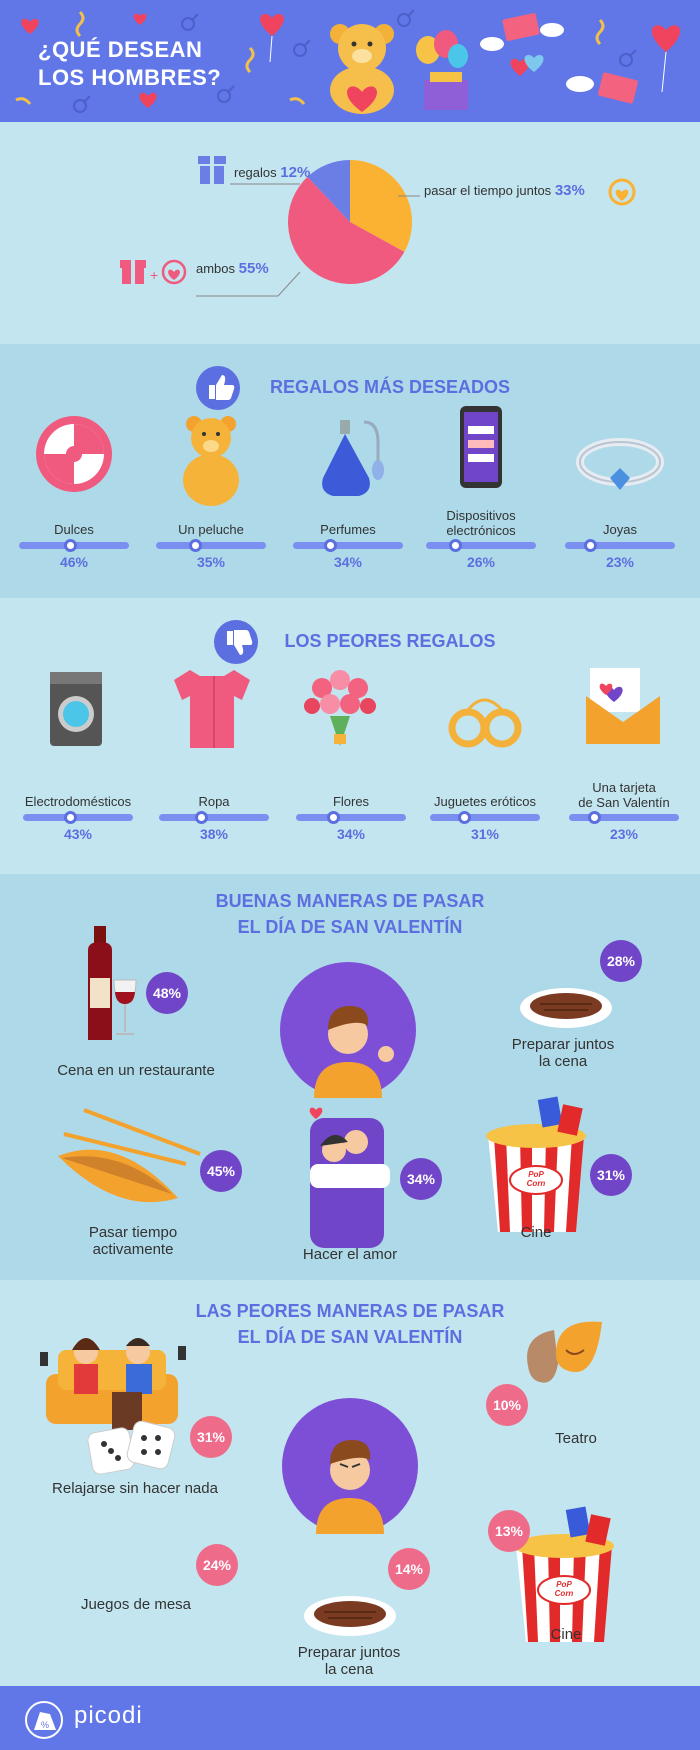 Image resolution: width=700 pixels, height=1750 pixels. Describe the element at coordinates (74, 529) in the screenshot. I see `item-label: Dulces` at that location.